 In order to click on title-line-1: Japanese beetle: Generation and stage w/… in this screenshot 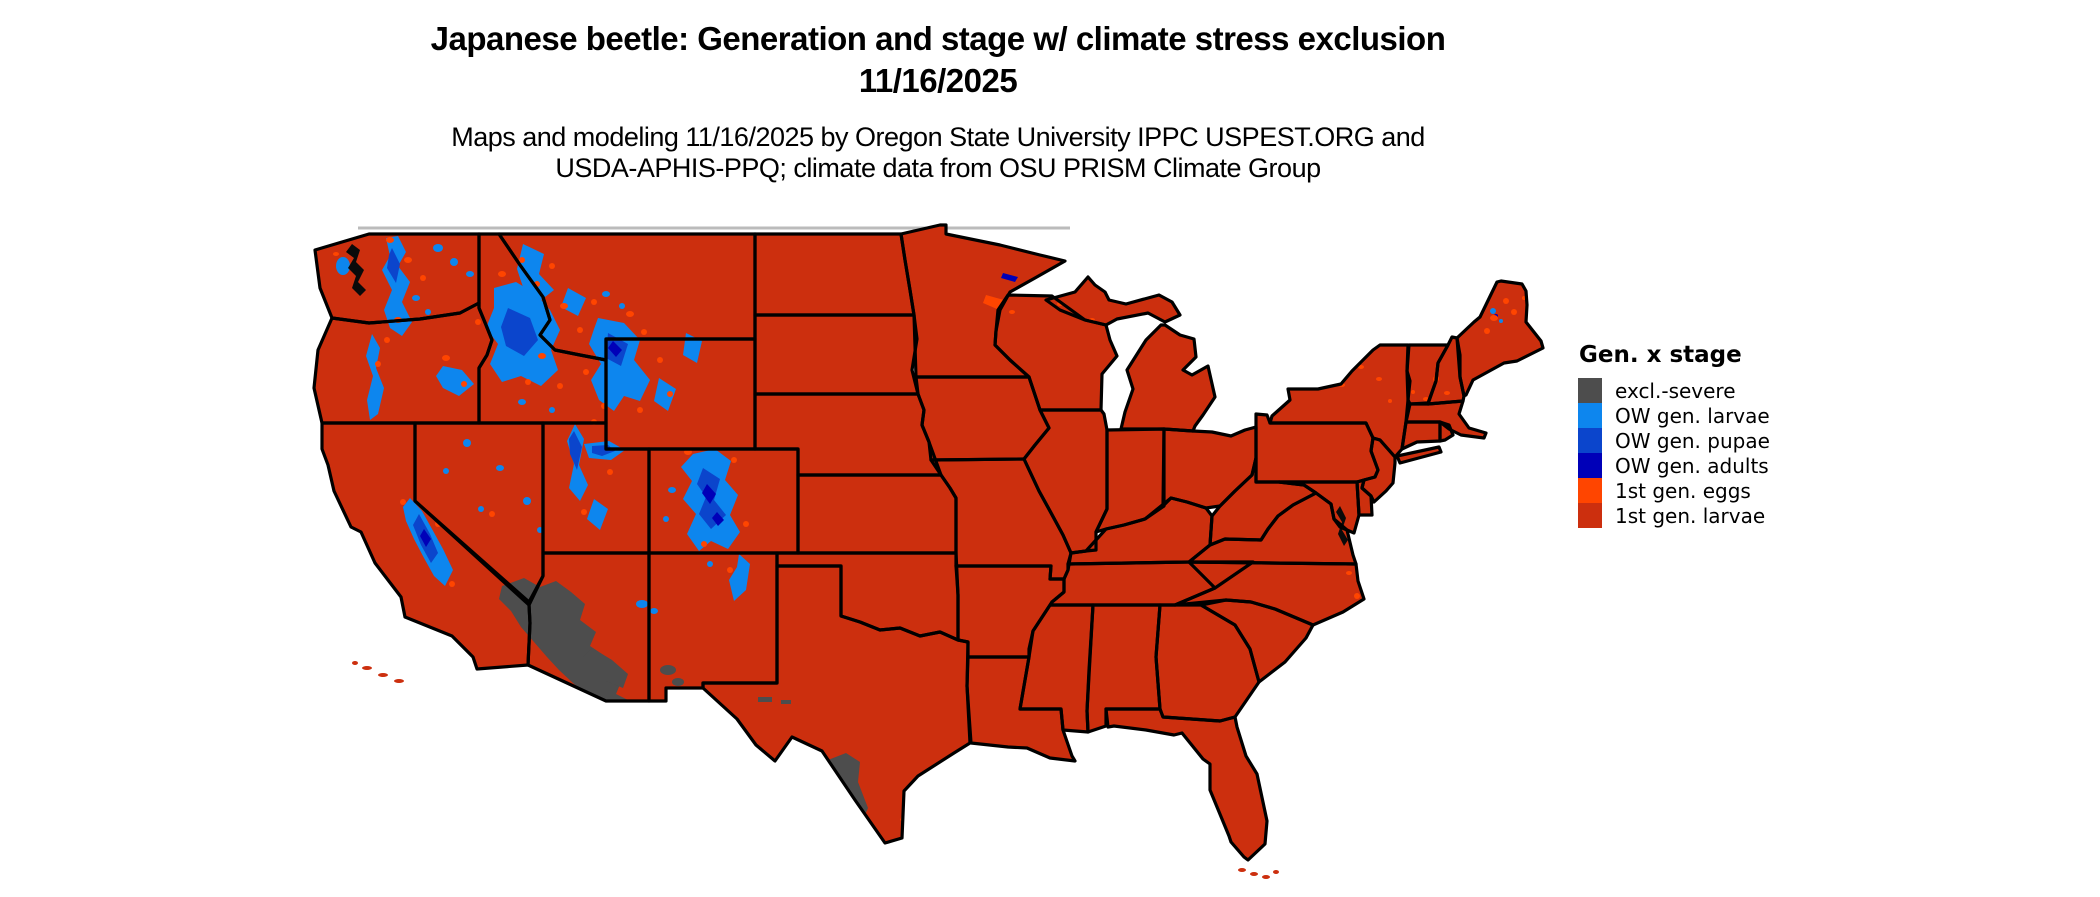, I will do `click(938, 38)`.